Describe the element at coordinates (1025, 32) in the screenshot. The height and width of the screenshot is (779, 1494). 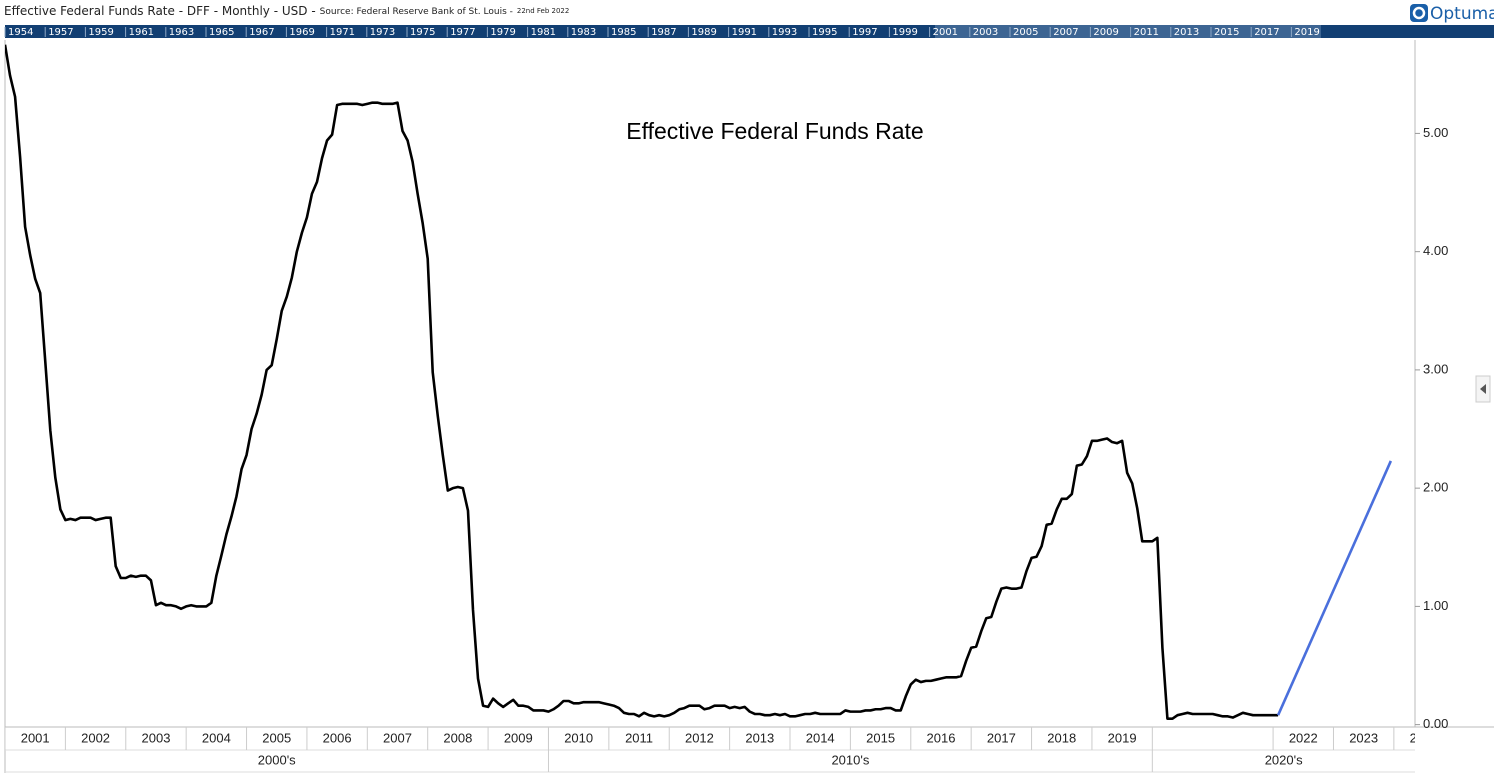
I see `navigator-label: 2005` at that location.